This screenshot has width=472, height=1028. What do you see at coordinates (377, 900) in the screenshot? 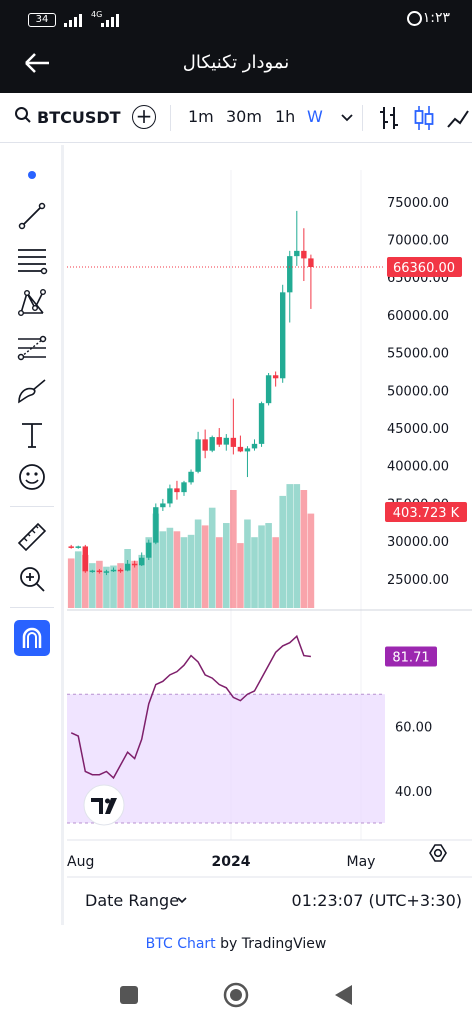
I see `timezone-clock: 01:23:07 (UTC+3:30)` at bounding box center [377, 900].